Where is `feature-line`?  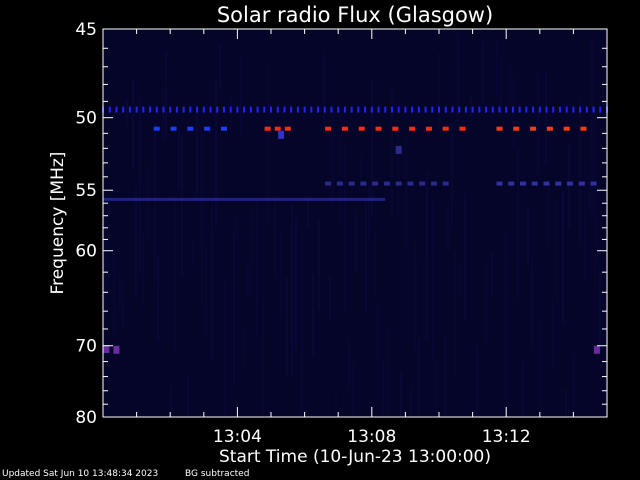 feature-line is located at coordinates (244, 199).